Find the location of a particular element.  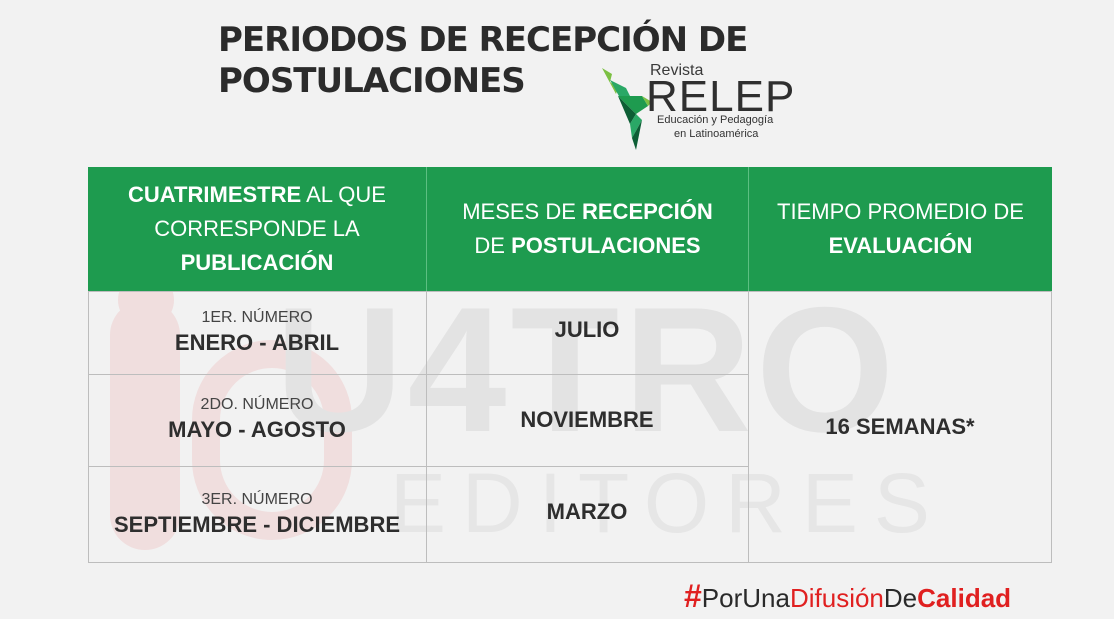

header-meses: MESES DE RECEPCIÓN DE POSTULACIONES is located at coordinates (587, 229).